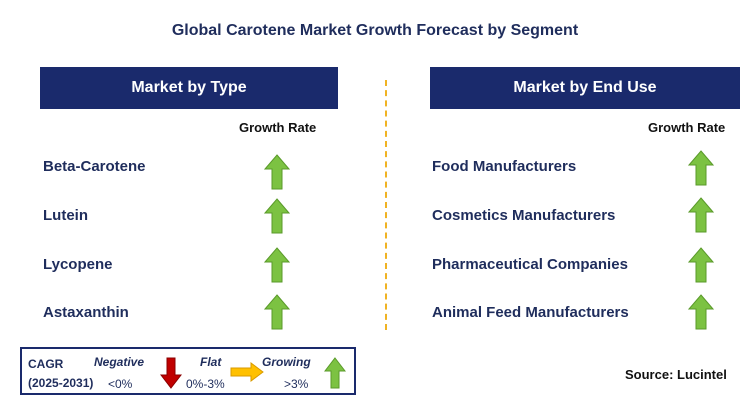  I want to click on legend-cagr-label: CAGR, so click(46, 364).